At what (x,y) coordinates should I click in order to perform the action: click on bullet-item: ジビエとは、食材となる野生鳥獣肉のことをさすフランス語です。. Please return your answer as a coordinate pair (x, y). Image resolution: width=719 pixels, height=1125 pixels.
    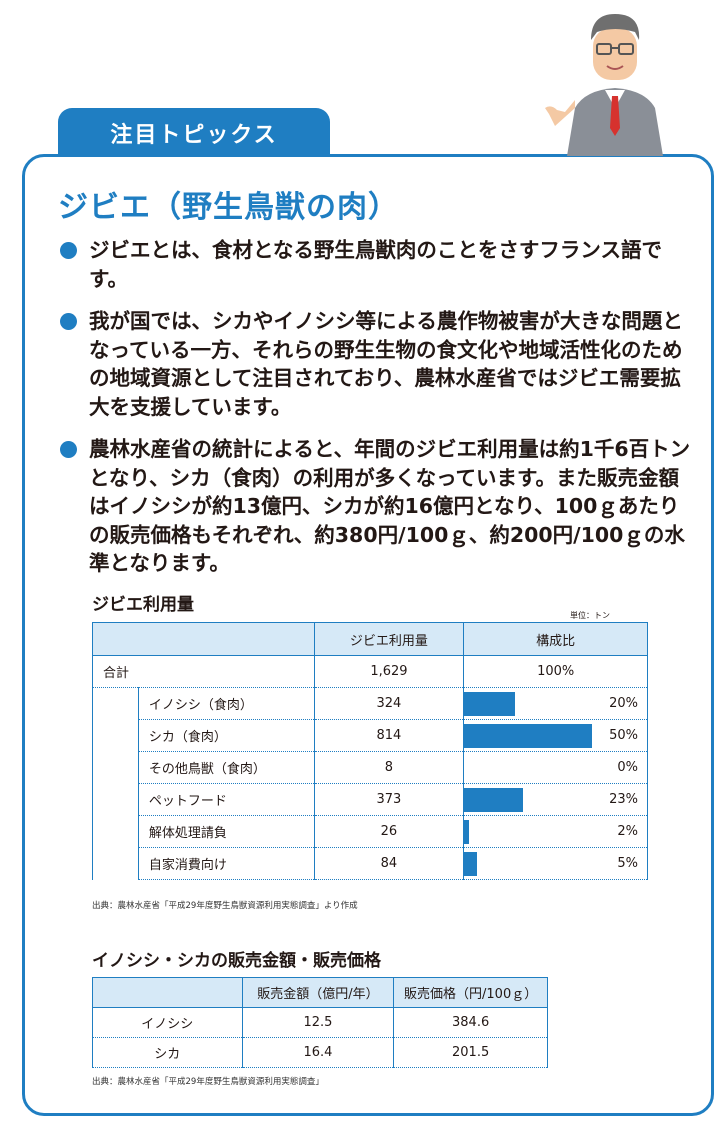
    Looking at the image, I should click on (378, 264).